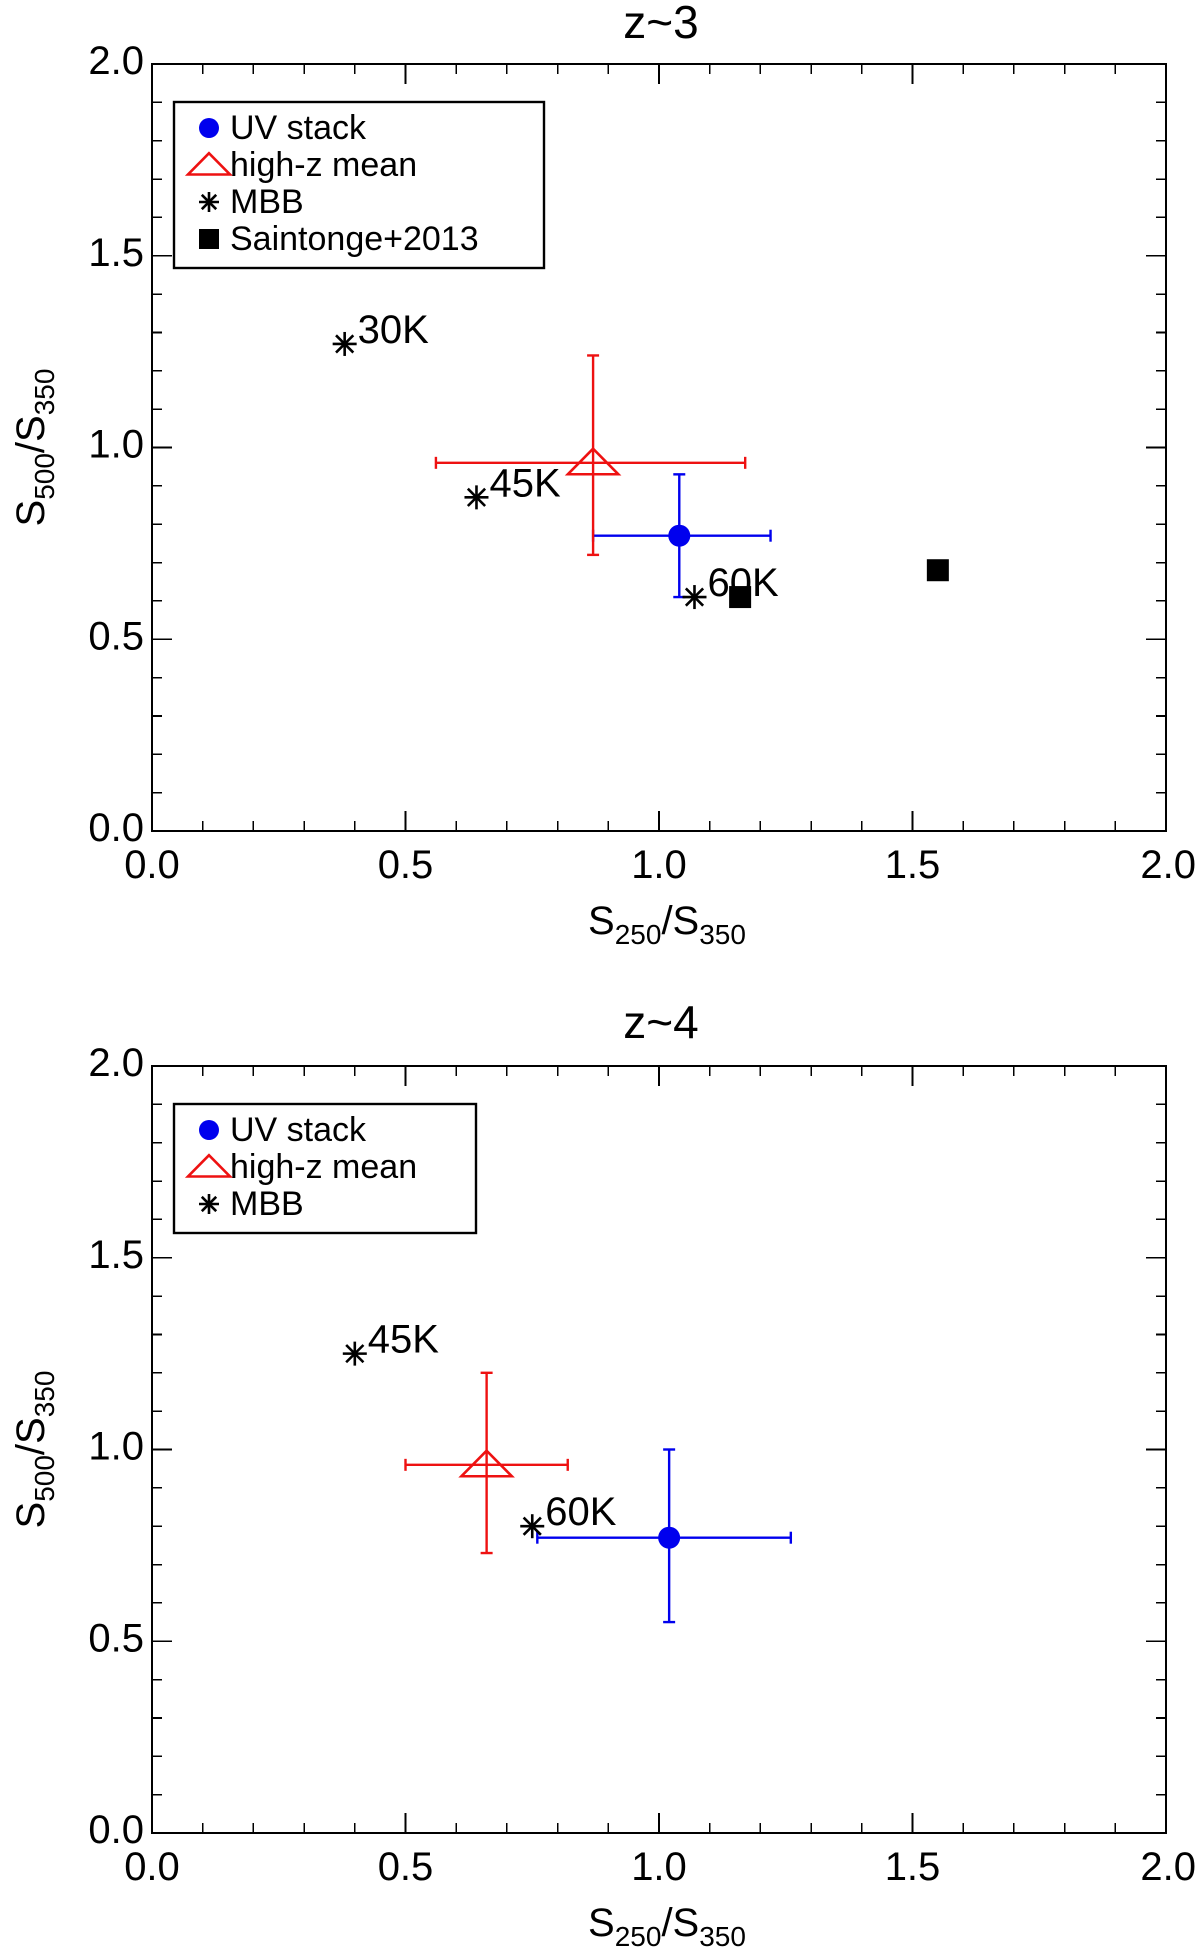 This screenshot has width=1200, height=1953. Describe the element at coordinates (660, 1022) in the screenshot. I see `chart-title: z~4` at that location.